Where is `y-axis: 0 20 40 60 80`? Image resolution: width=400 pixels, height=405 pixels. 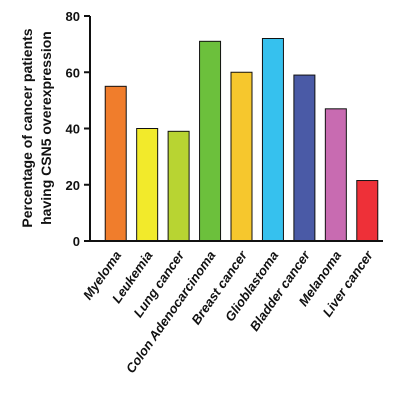 y-axis: 0 20 40 60 80 is located at coordinates (78, 129).